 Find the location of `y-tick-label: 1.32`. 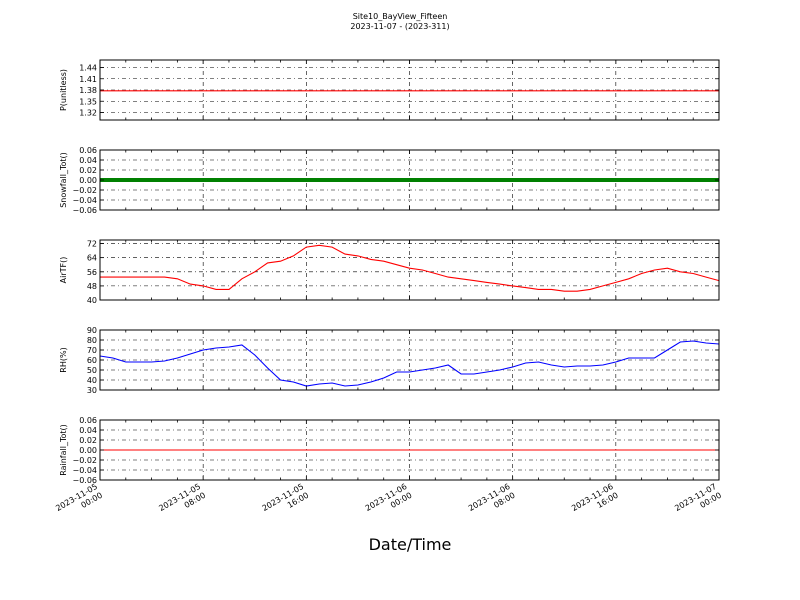

y-tick-label: 1.32 is located at coordinates (88, 113).